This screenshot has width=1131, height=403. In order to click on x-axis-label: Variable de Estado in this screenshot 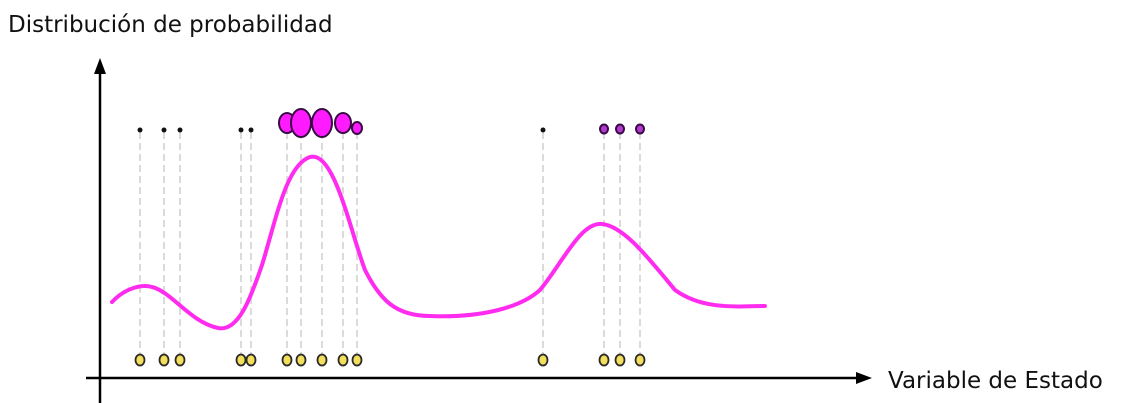, I will do `click(995, 381)`.